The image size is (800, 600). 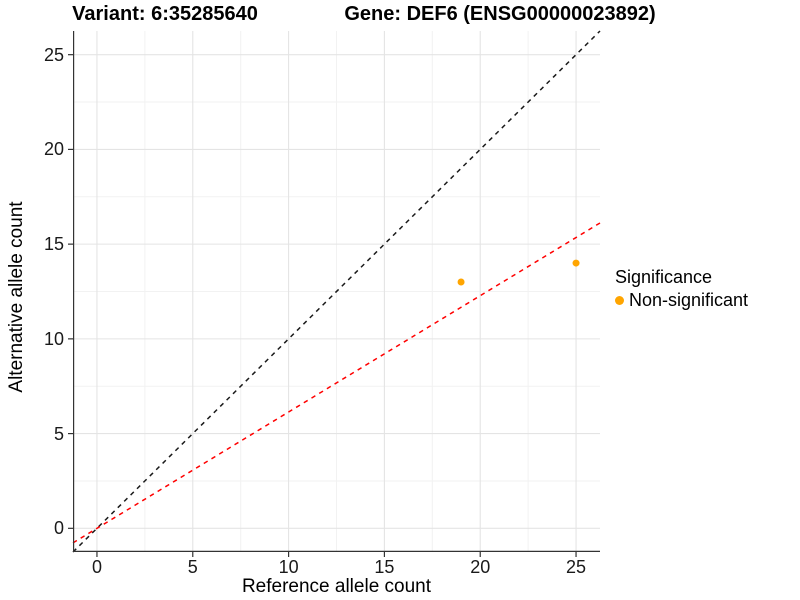 What do you see at coordinates (384, 567) in the screenshot?
I see `x-tick-label: 15` at bounding box center [384, 567].